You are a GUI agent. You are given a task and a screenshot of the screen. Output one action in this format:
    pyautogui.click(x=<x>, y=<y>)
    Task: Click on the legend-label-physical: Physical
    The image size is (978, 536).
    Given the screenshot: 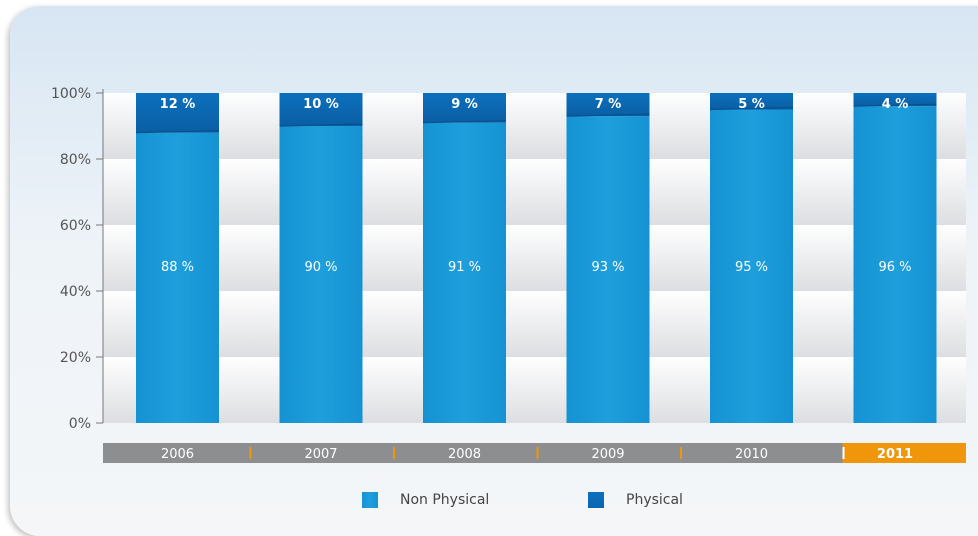 What is the action you would take?
    pyautogui.click(x=654, y=500)
    